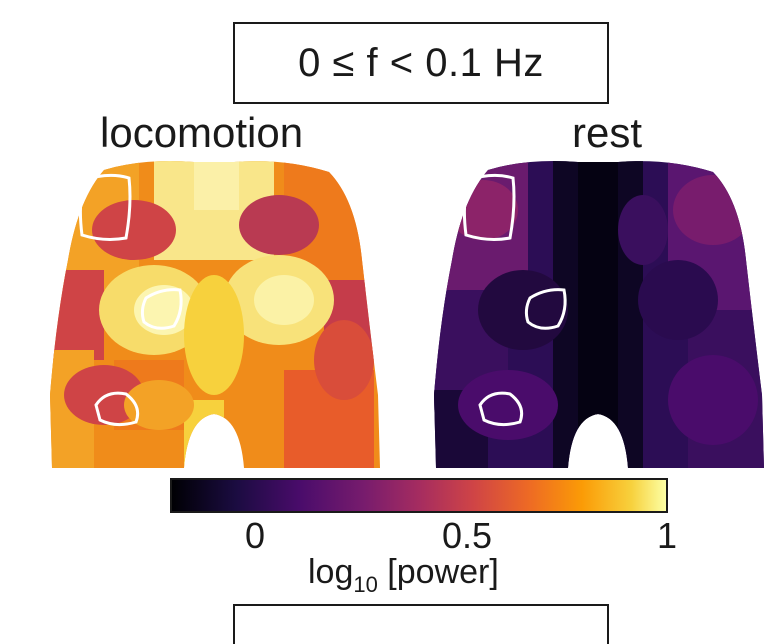  What do you see at coordinates (607, 132) in the screenshot?
I see `panel-title-rest: rest` at bounding box center [607, 132].